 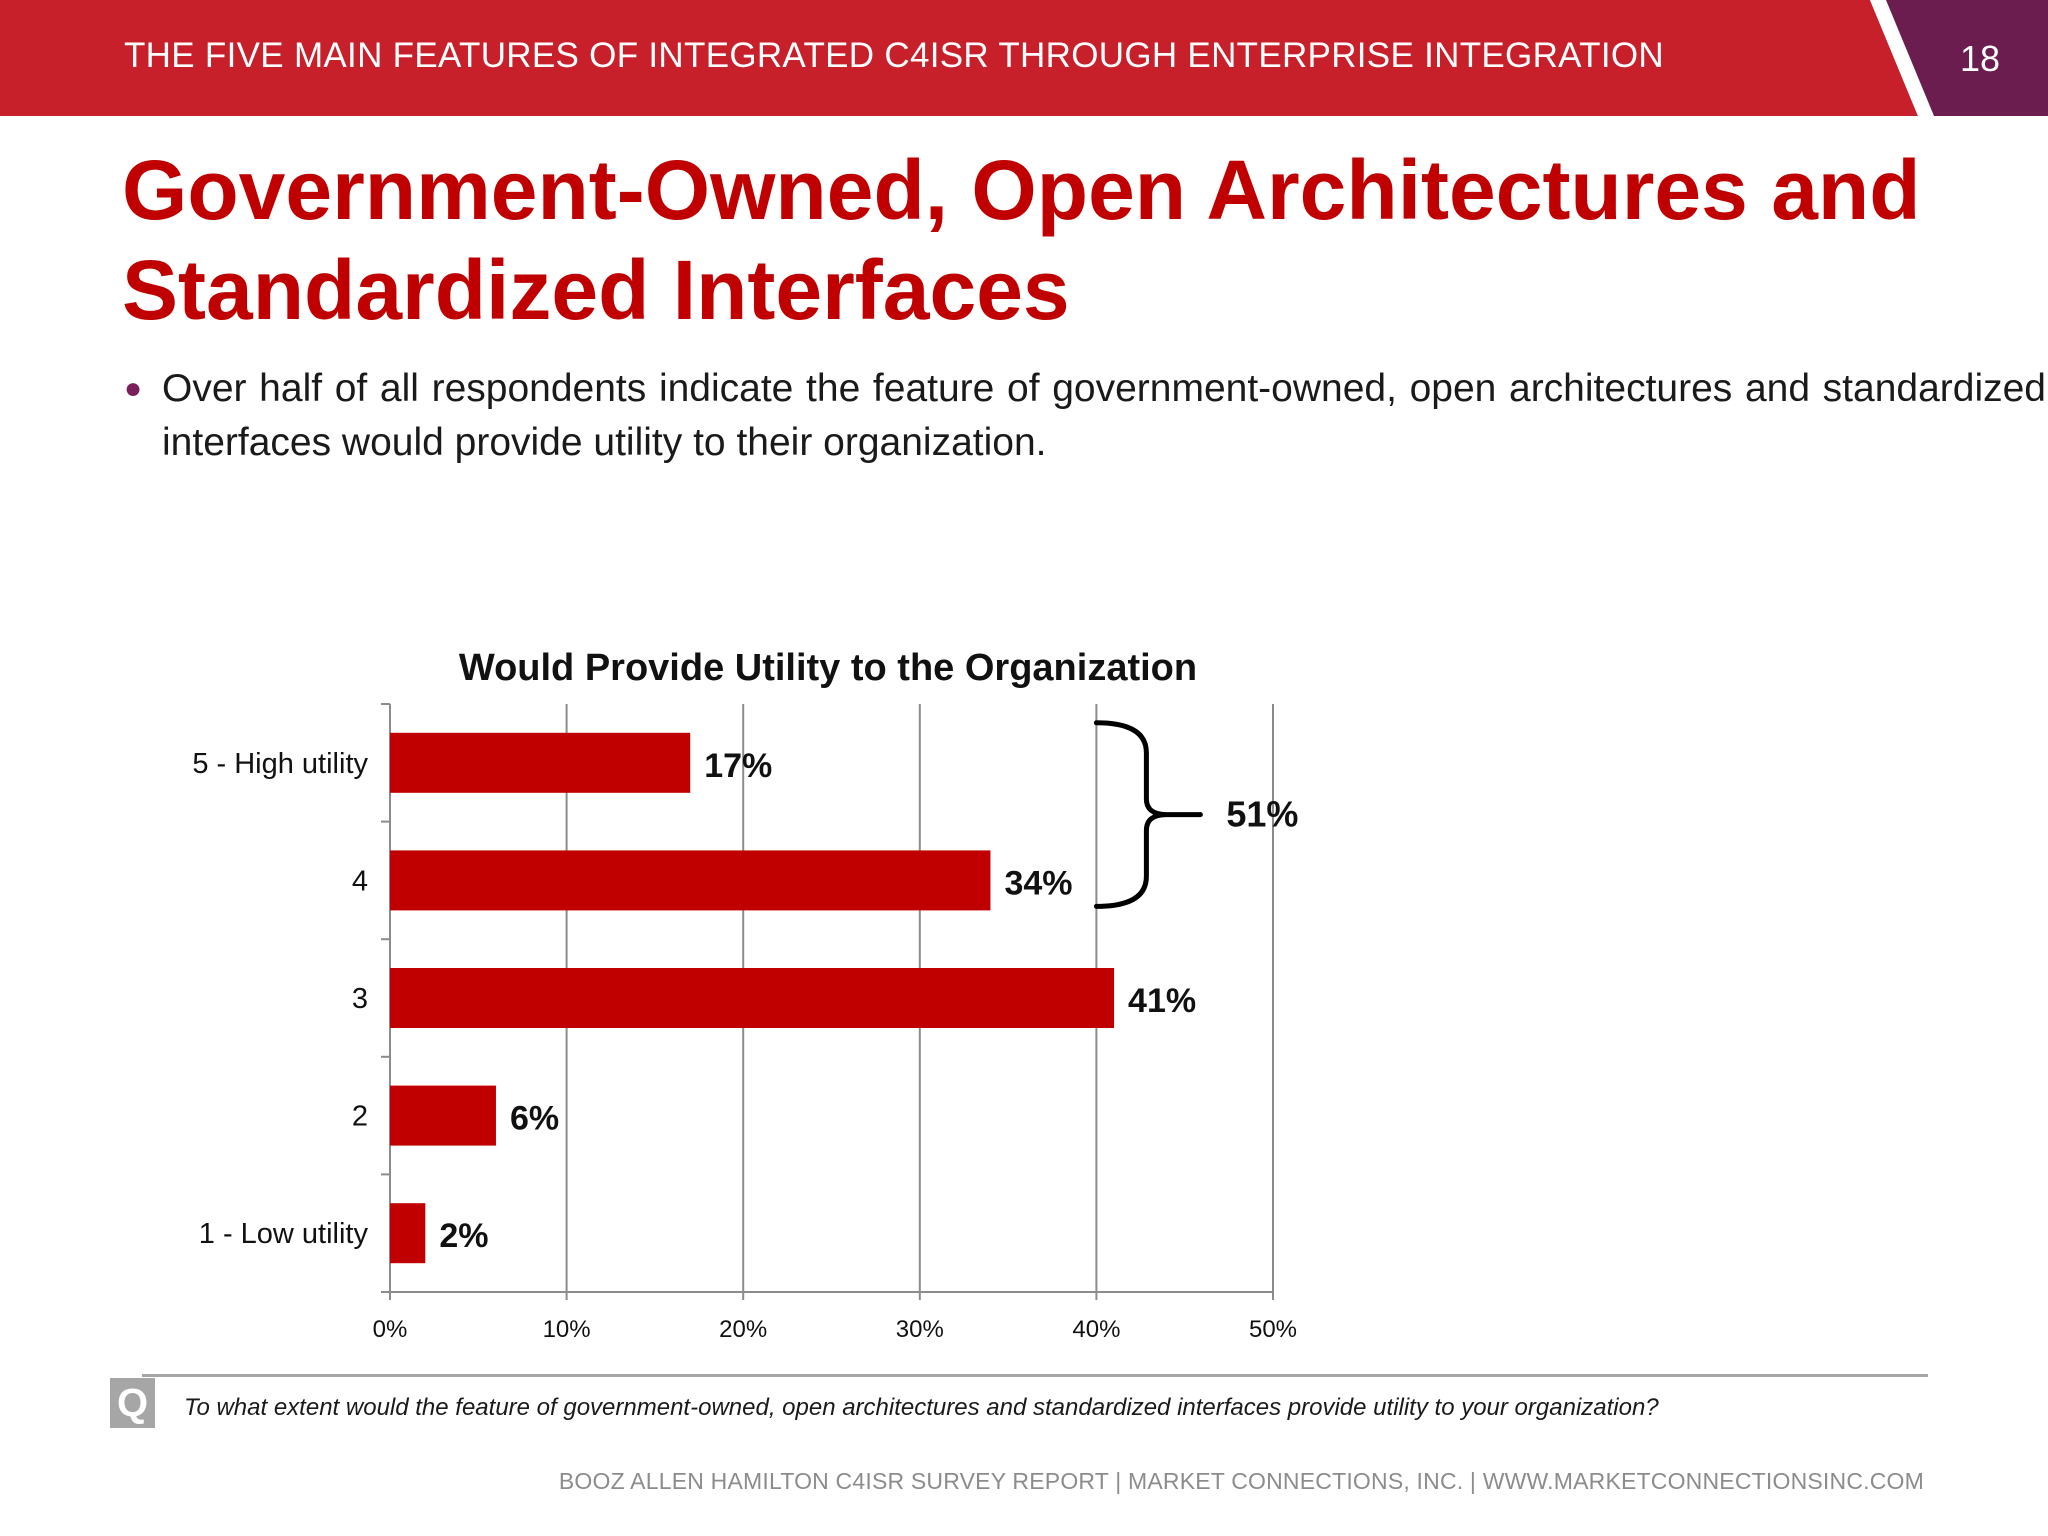 I want to click on question-icon: Q, so click(x=132, y=1403).